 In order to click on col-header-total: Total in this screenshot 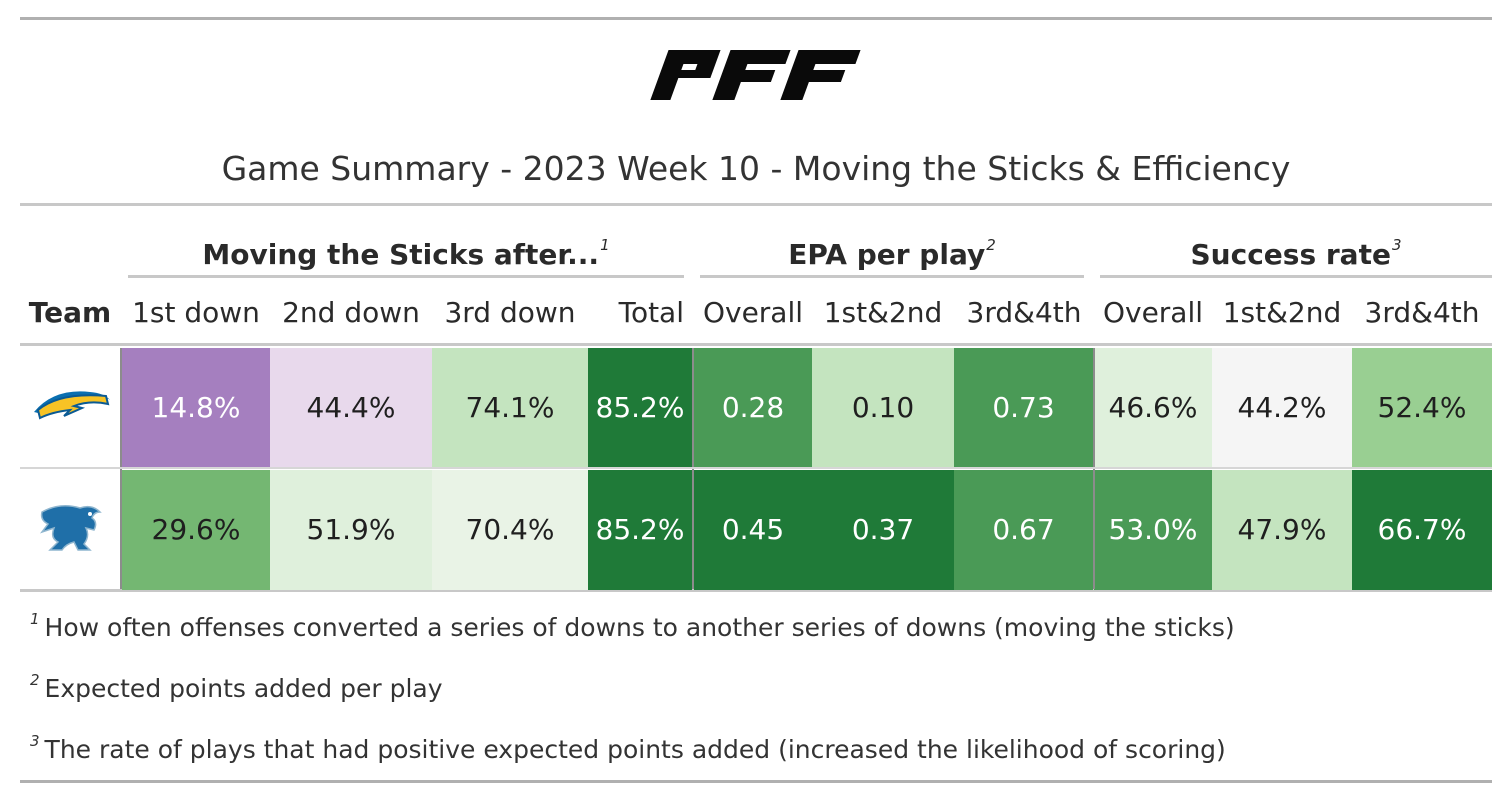, I will do `click(651, 312)`.